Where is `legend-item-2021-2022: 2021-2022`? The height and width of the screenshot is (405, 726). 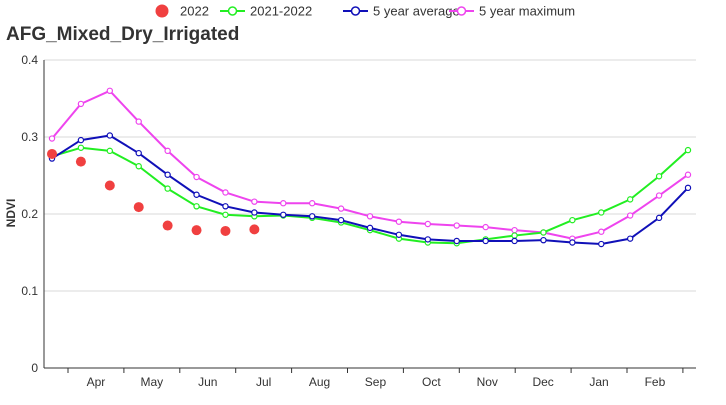
legend-item-2021-2022: 2021-2022 is located at coordinates (266, 11).